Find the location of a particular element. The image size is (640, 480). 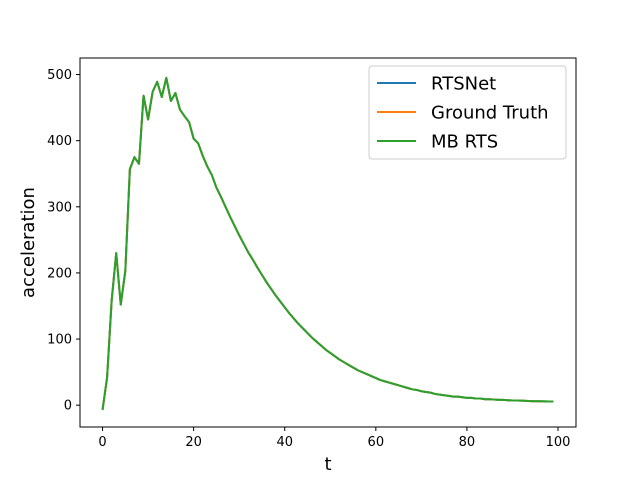

x-axis-ticks: 0 20 40 60 80 100 is located at coordinates (334, 438).